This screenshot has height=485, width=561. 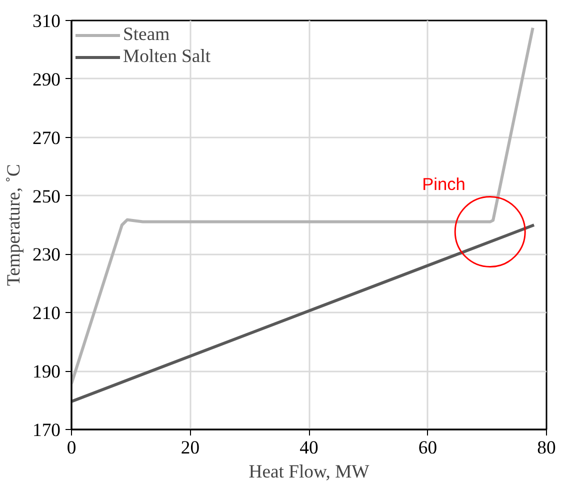 What do you see at coordinates (46, 79) in the screenshot?
I see `y-tick-label: 290` at bounding box center [46, 79].